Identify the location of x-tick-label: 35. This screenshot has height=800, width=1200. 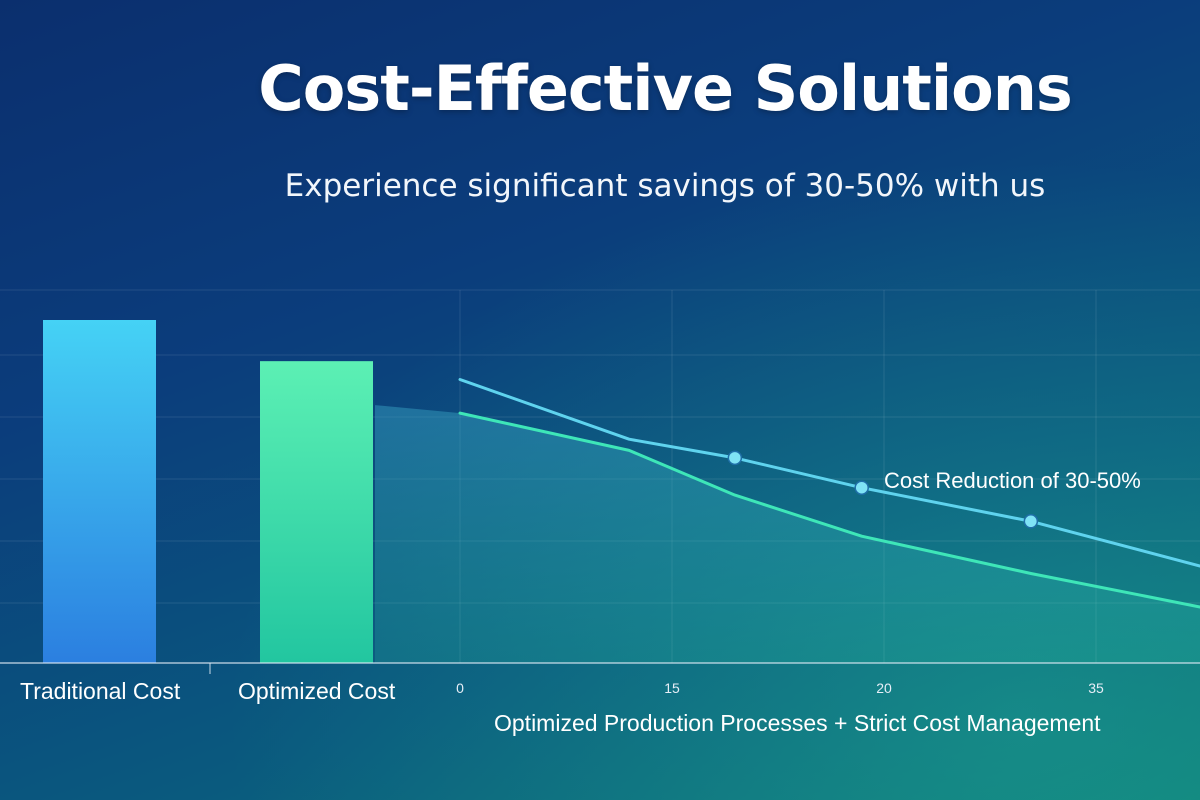
(1096, 688).